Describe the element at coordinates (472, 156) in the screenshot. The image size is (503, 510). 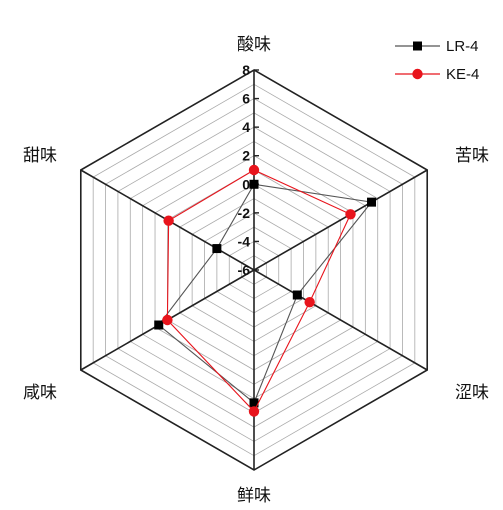
I see `axis-label-1: 苦味` at that location.